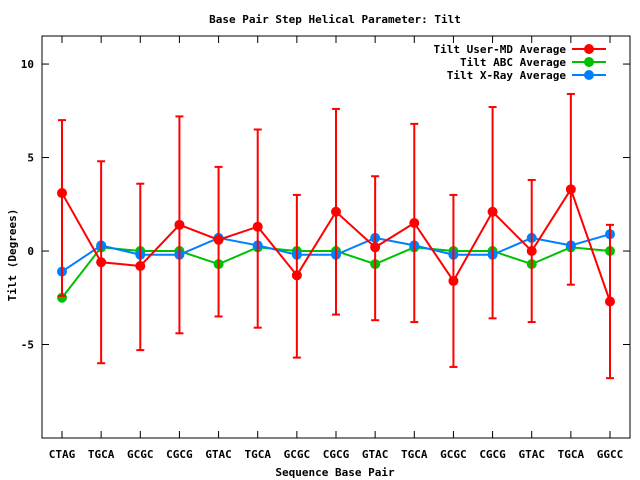  Describe the element at coordinates (500, 49) in the screenshot. I see `legend-label: Tilt User-MD Average` at that location.